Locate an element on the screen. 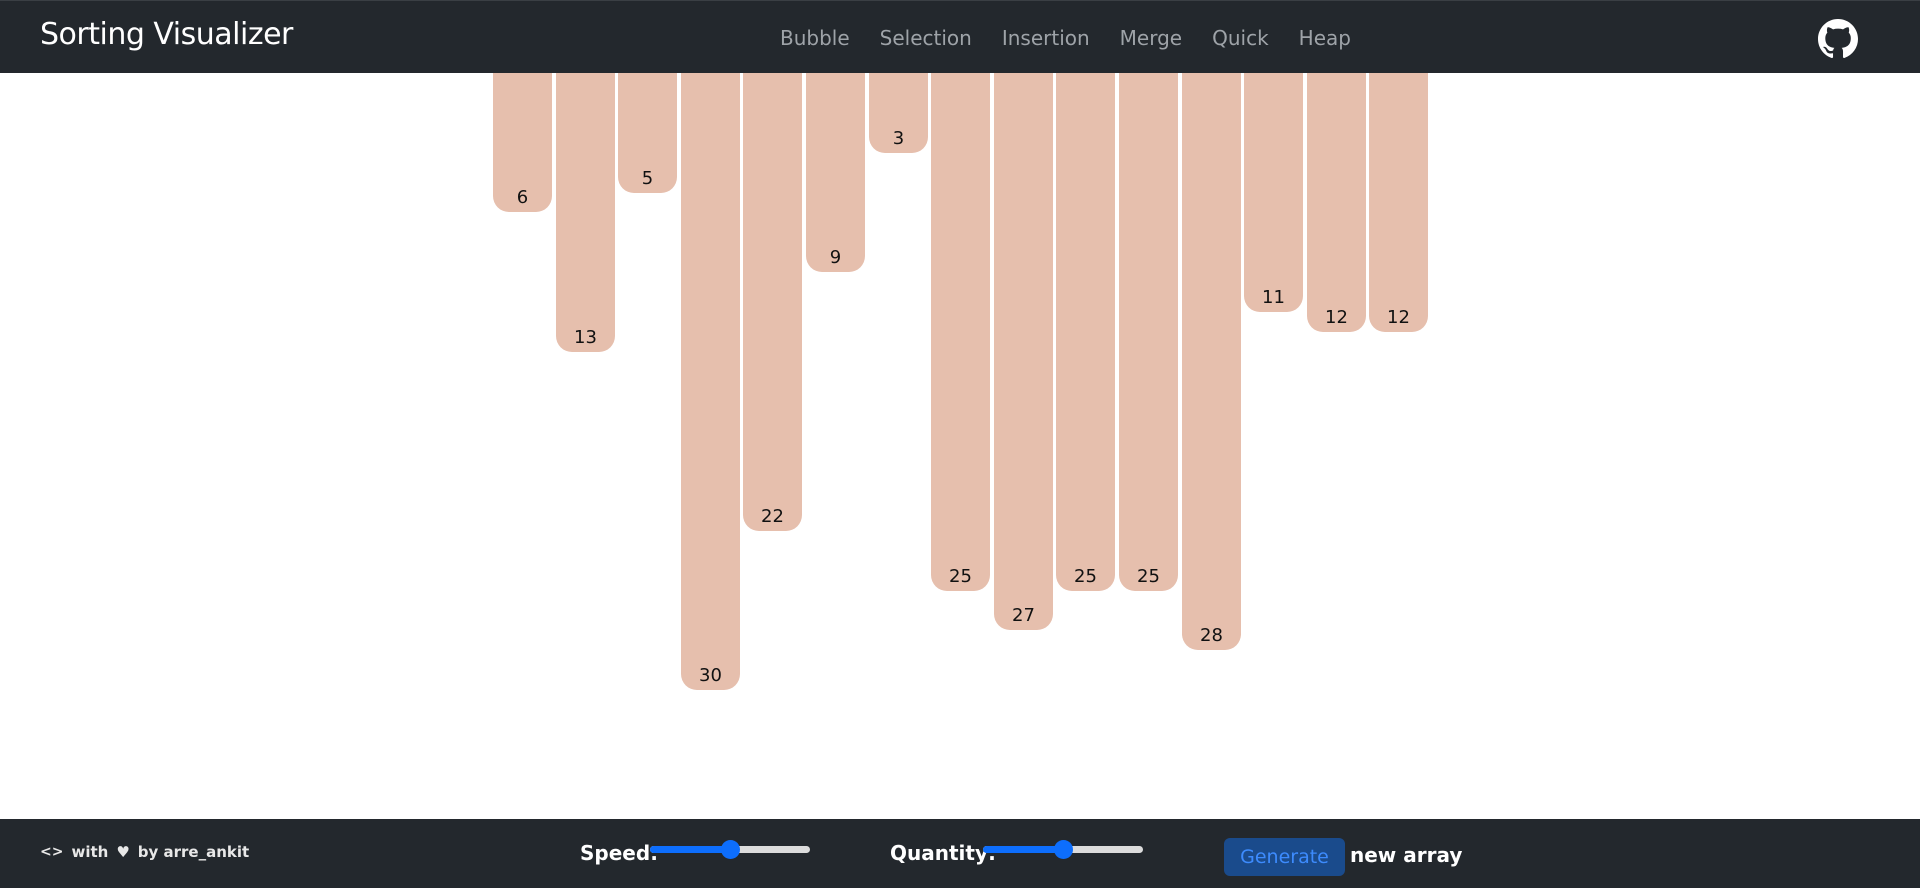 The image size is (1920, 888). bar-value: 30 is located at coordinates (710, 675).